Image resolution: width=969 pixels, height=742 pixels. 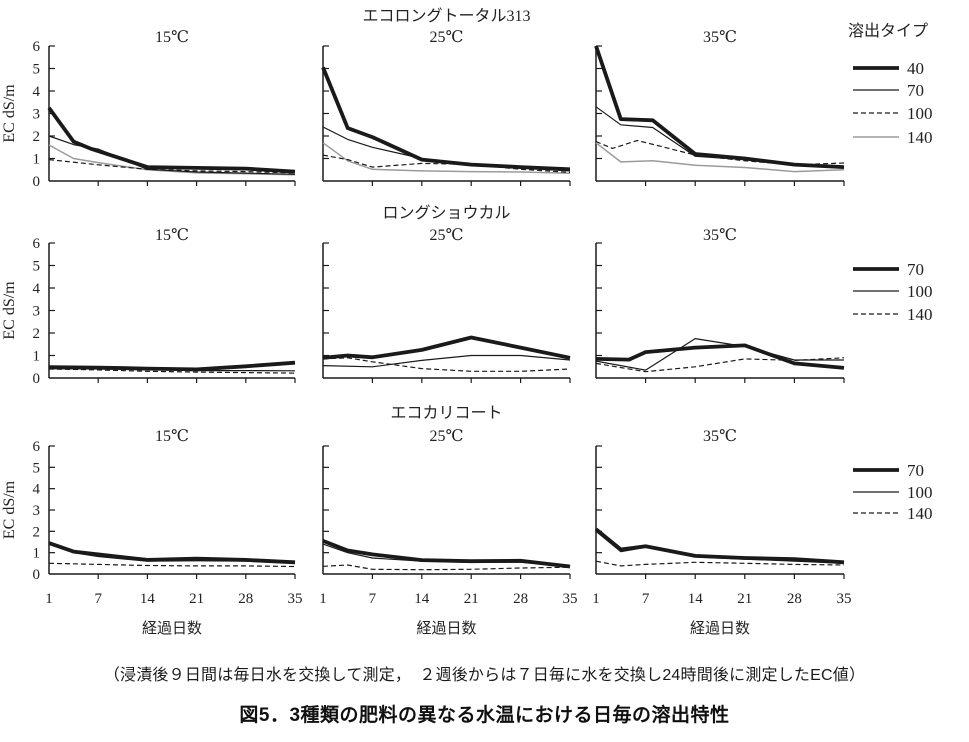 I want to click on fertilizer-title: エコロングトータル313, so click(x=446, y=16).